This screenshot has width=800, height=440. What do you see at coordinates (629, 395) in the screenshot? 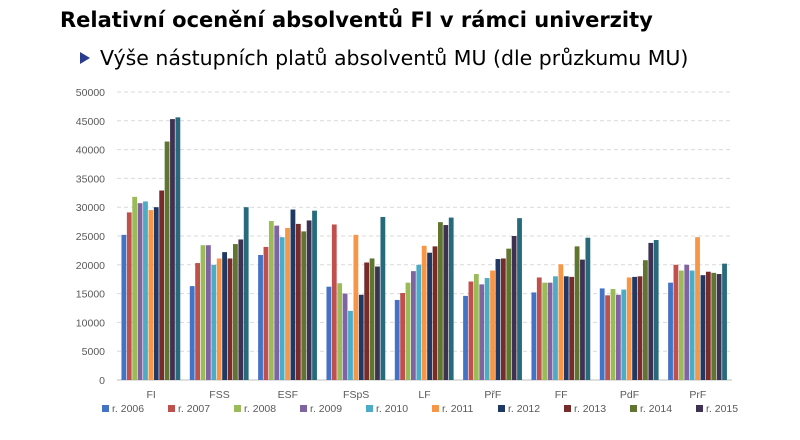
I see `x-tick-label: PdF` at bounding box center [629, 395].